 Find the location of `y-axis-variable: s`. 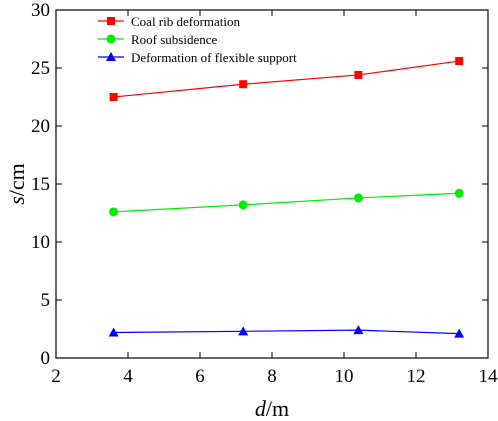

y-axis-variable: s is located at coordinates (16, 200).